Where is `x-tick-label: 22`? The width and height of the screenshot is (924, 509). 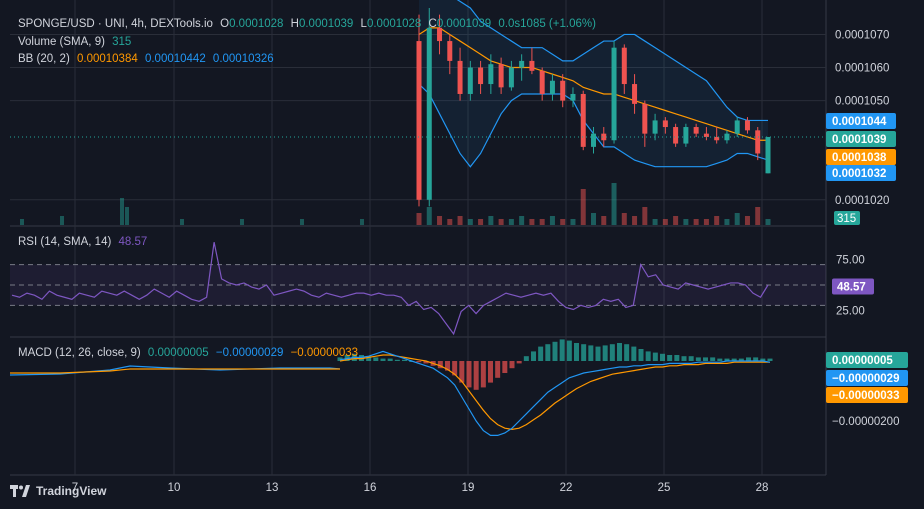 x-tick-label: 22 is located at coordinates (566, 488).